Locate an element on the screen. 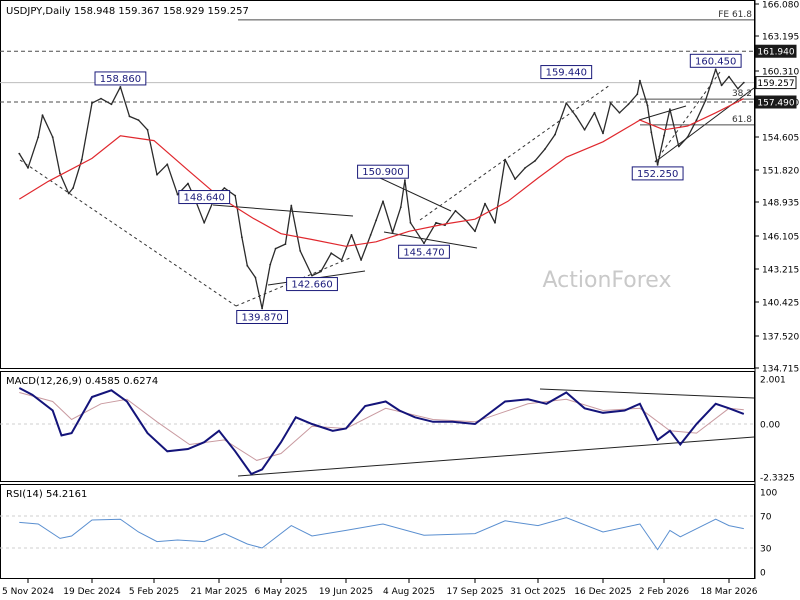  retrace-61-8-line-label: 61.8 is located at coordinates (742, 120).